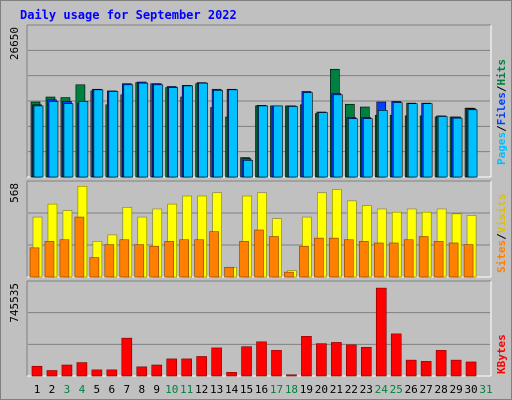 This screenshot has height=400, width=512. What do you see at coordinates (366, 389) in the screenshot?
I see `x-tick-day-23: 23` at bounding box center [366, 389].